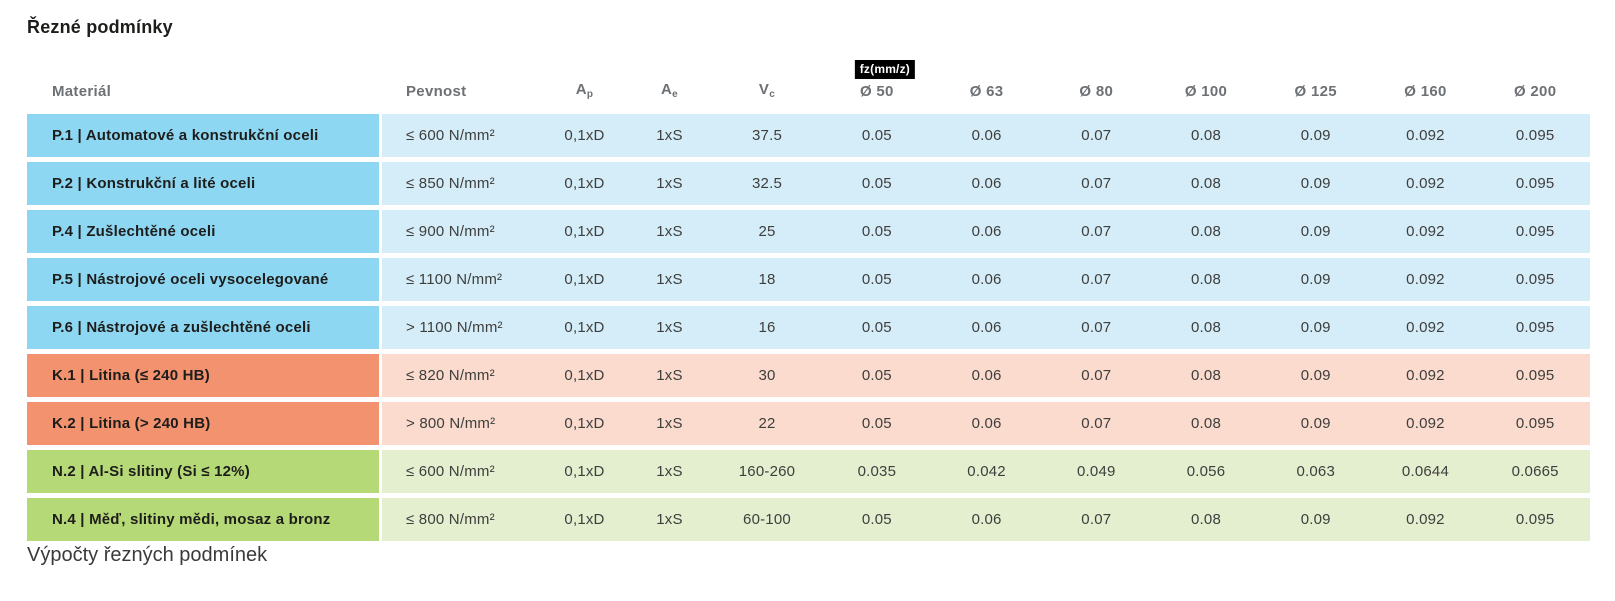 The width and height of the screenshot is (1615, 601). I want to click on vc-cell: 32.5, so click(767, 183).